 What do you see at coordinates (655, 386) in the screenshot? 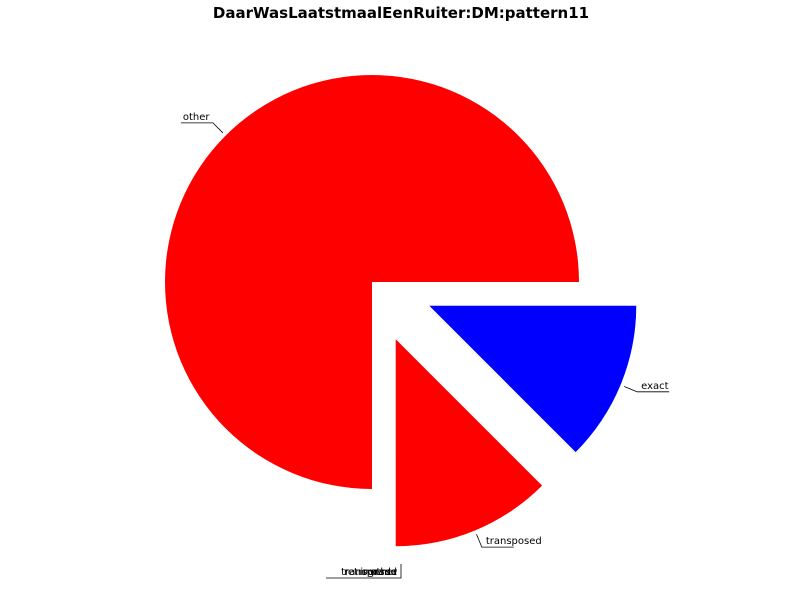
I see `slice-label-exact: exact` at bounding box center [655, 386].